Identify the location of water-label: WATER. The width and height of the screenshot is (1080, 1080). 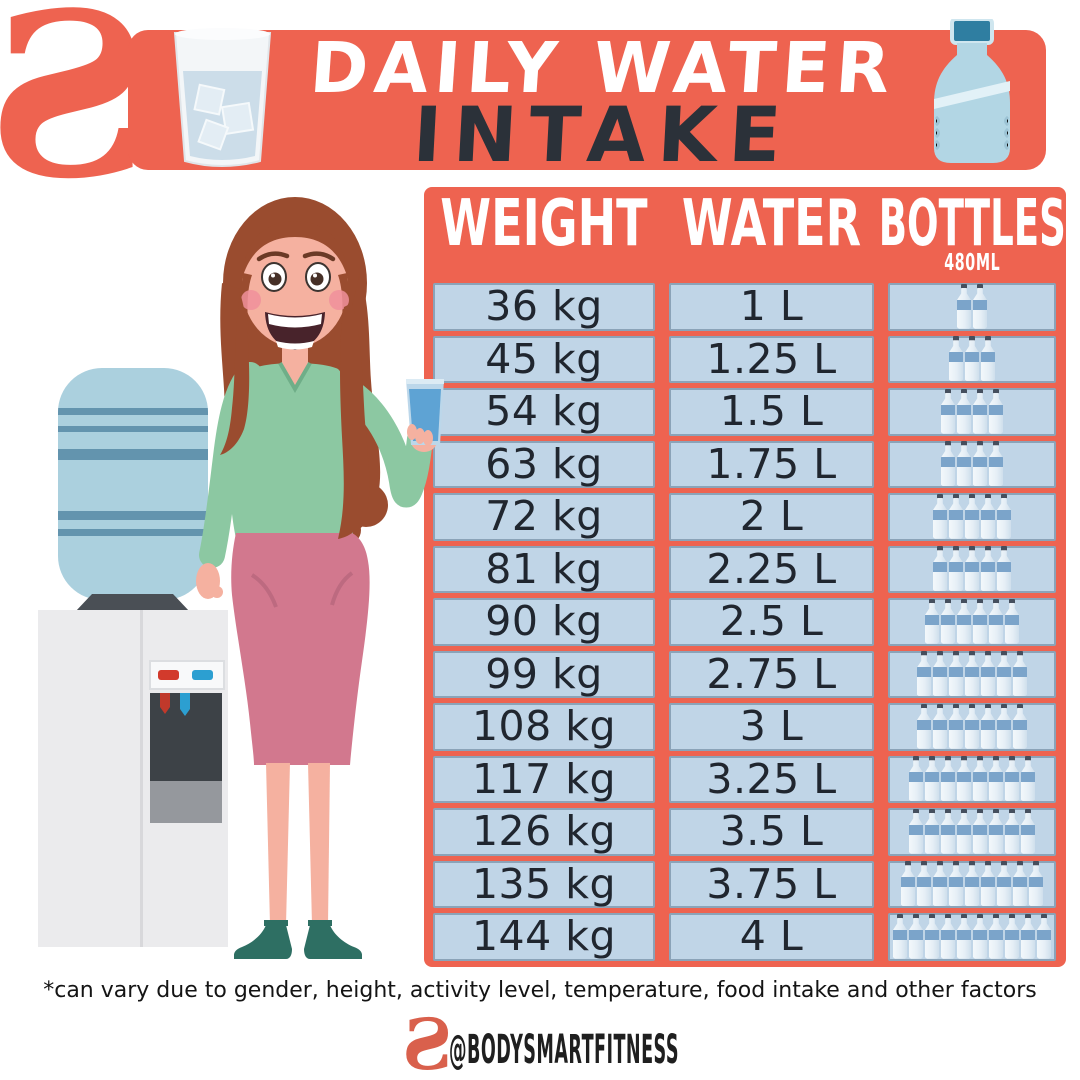
(771, 224).